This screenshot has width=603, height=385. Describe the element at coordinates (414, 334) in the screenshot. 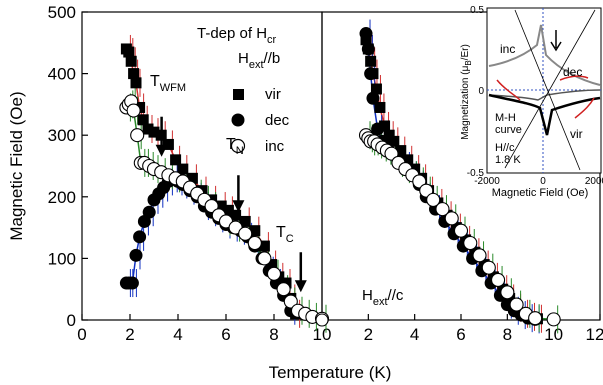

I see `middle-xtick-label: 4` at that location.